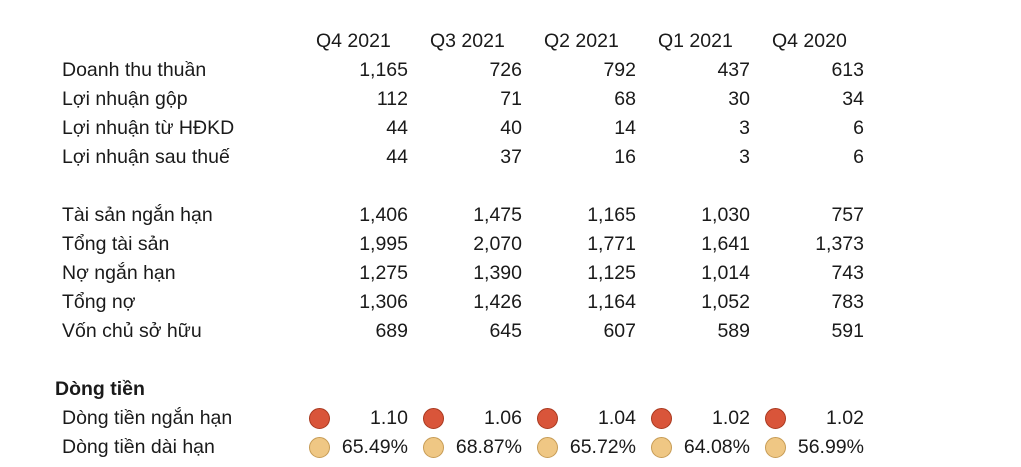  I want to click on row-value: 1,373, so click(839, 244).